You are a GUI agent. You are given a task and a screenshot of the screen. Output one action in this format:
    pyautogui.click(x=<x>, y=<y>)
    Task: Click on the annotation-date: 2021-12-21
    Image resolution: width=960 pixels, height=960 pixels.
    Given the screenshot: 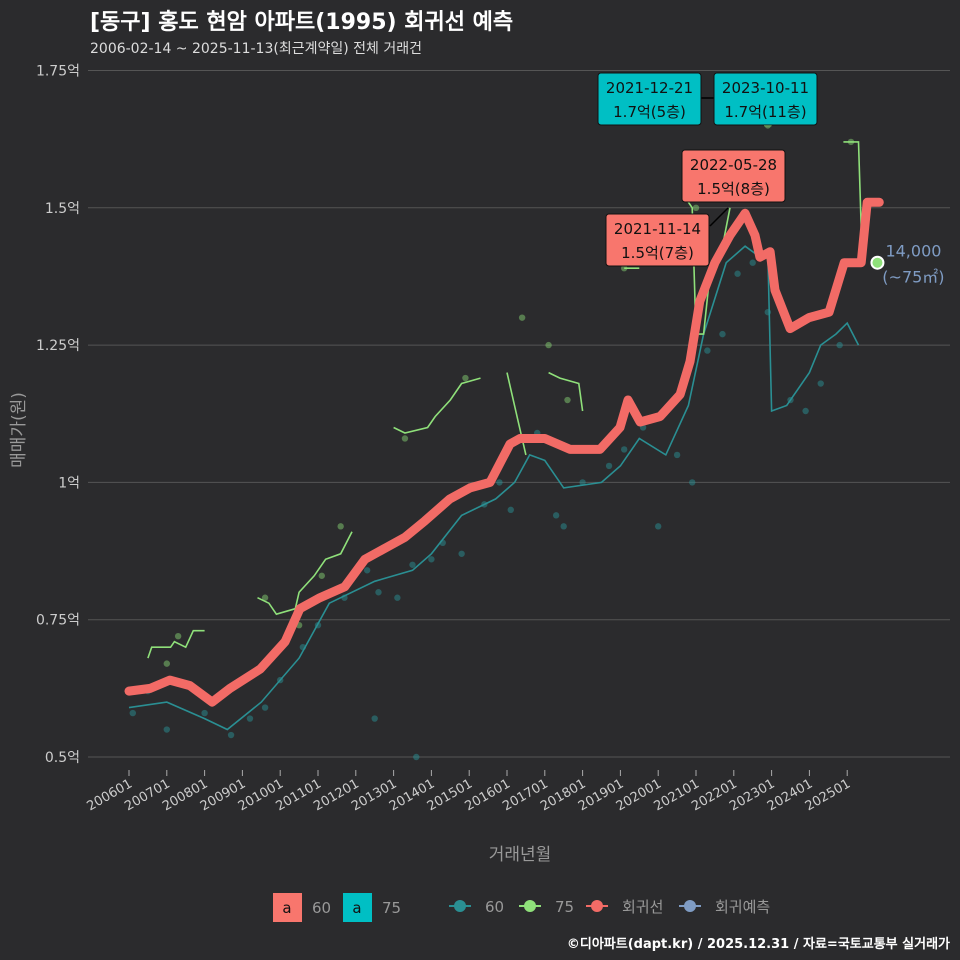 What is the action you would take?
    pyautogui.click(x=649, y=88)
    